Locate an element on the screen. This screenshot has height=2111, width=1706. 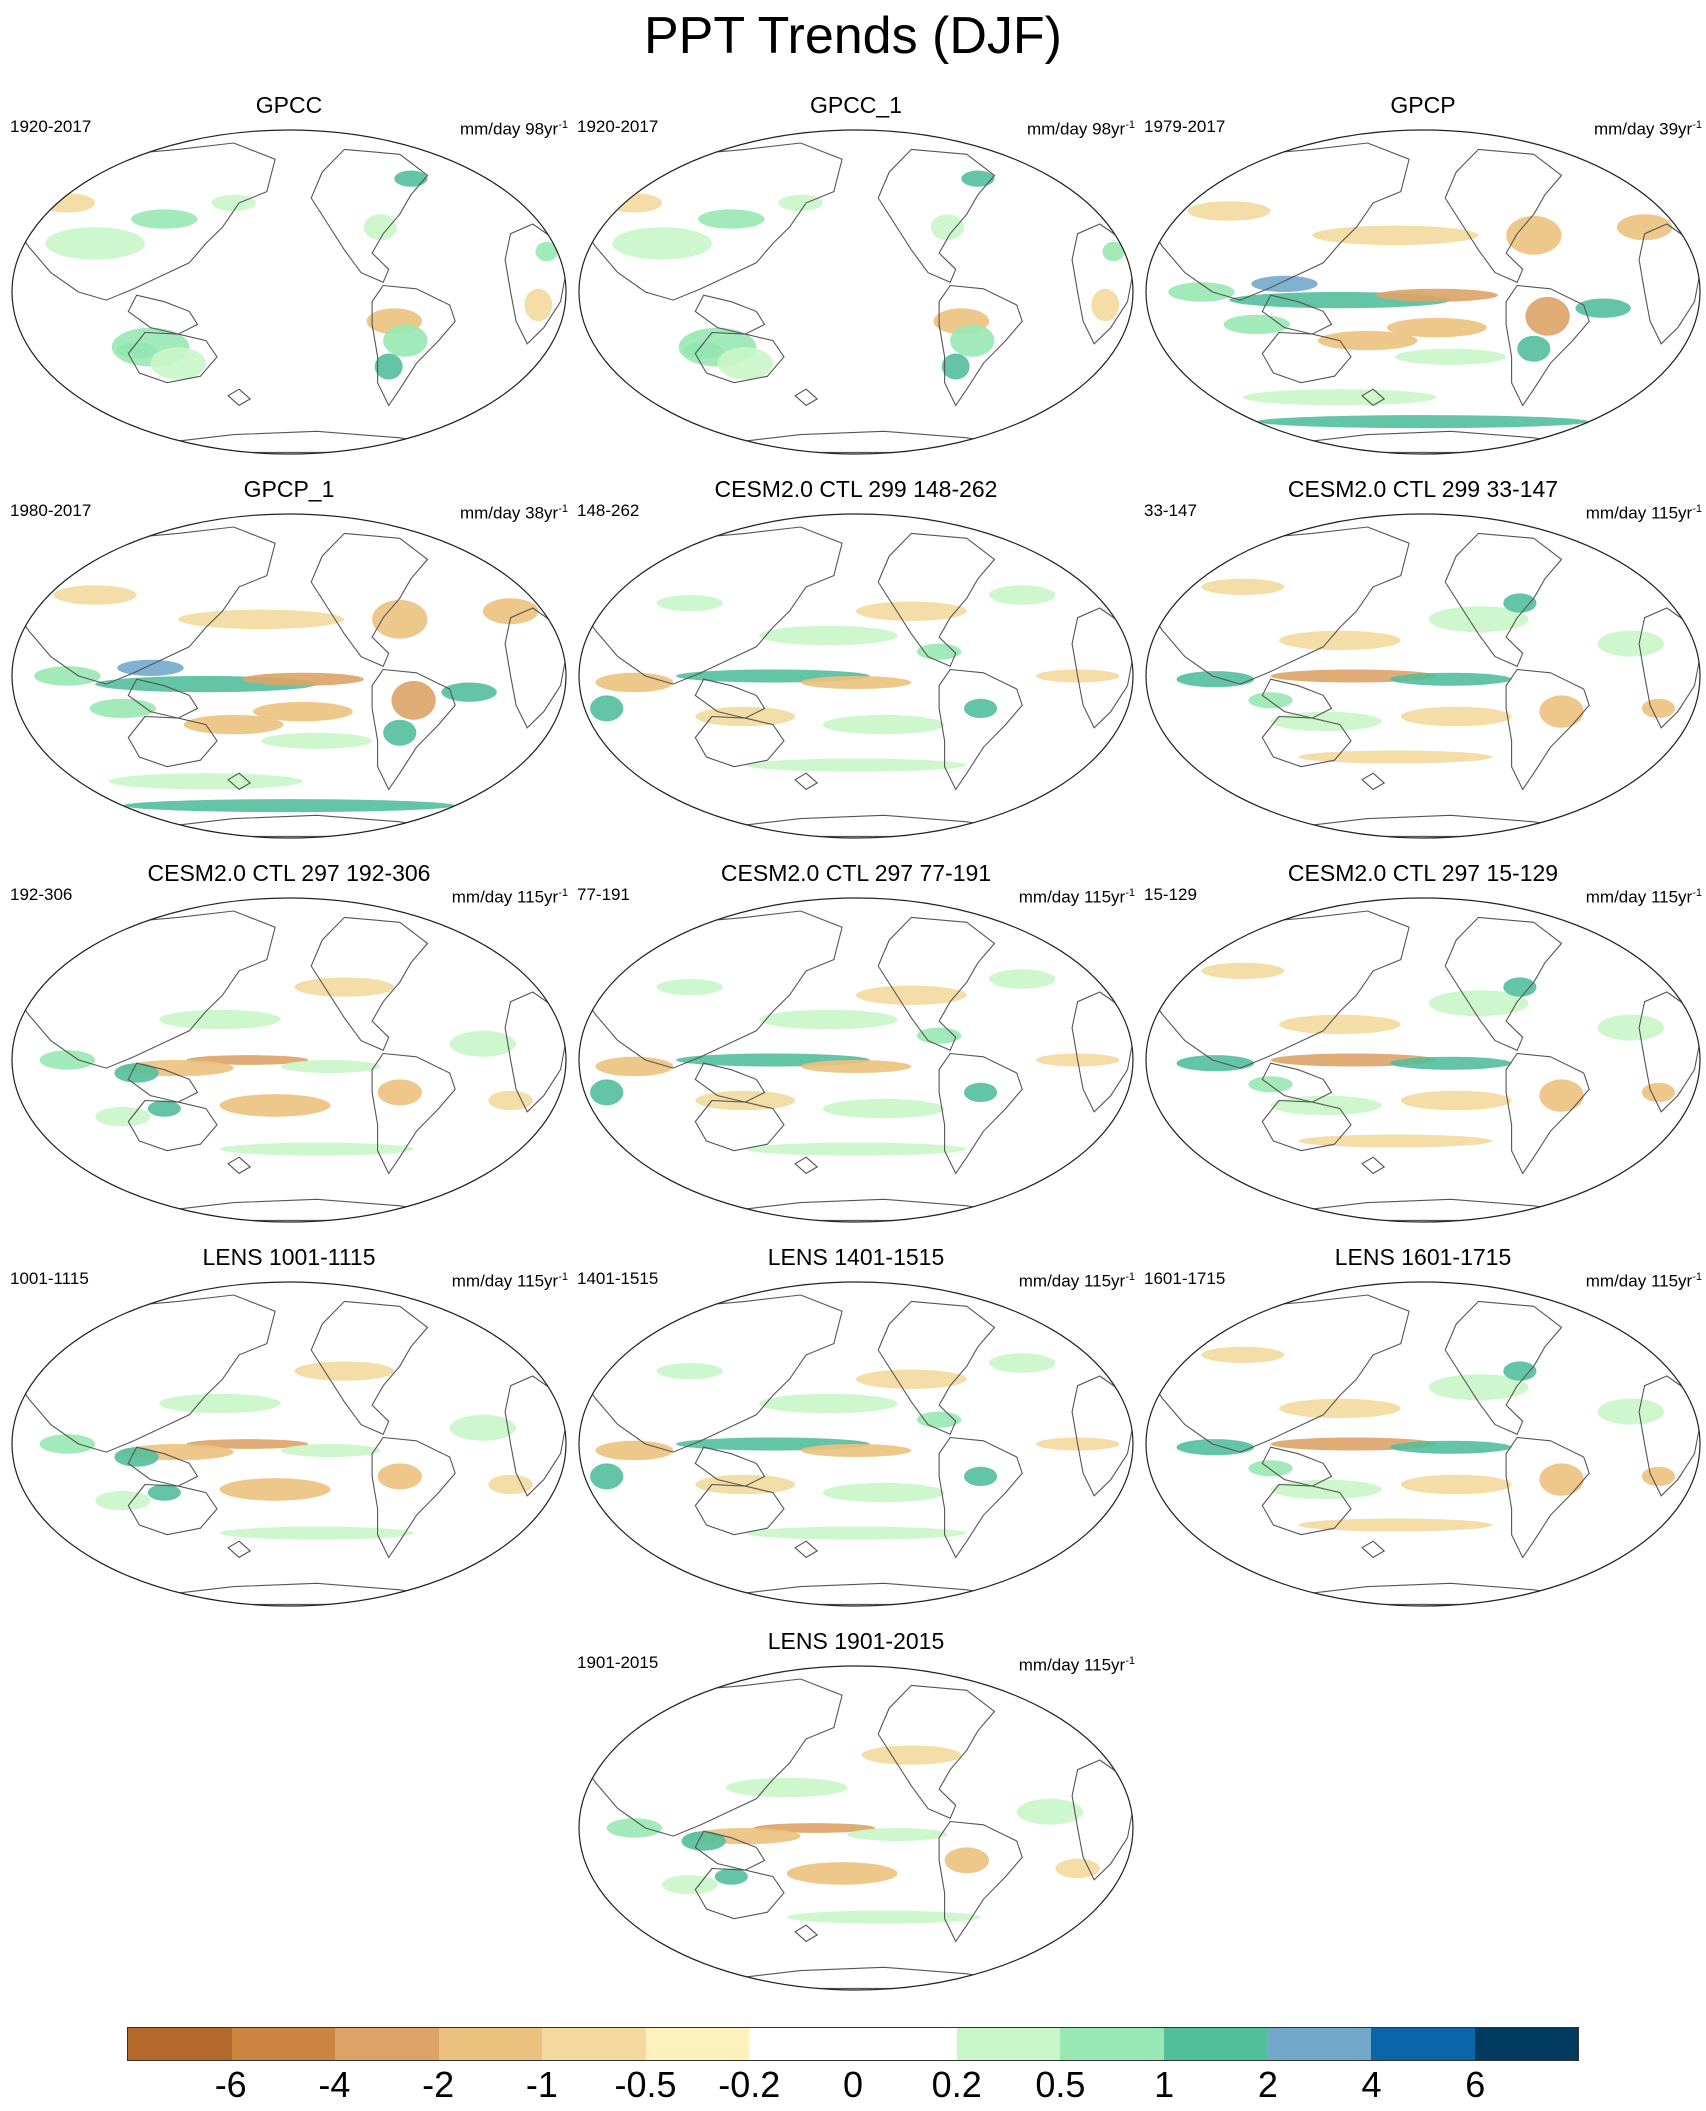
panel-title: GPCC_1 is located at coordinates (856, 105).